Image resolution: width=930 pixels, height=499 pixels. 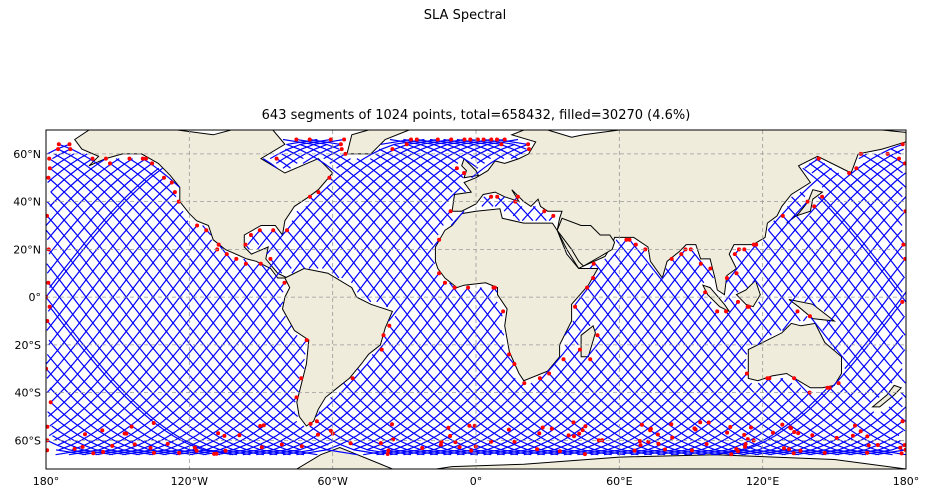 What do you see at coordinates (189, 481) in the screenshot?
I see `longitude-tick-label: 120°W` at bounding box center [189, 481].